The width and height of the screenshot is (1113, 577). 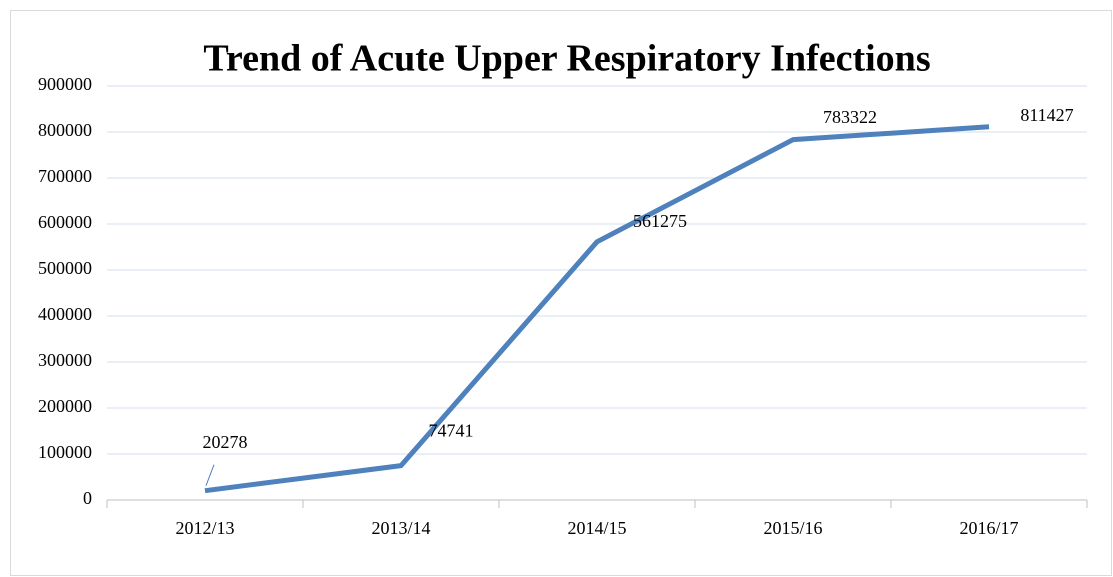 I want to click on x-tick-label: 2014/15, so click(x=596, y=528).